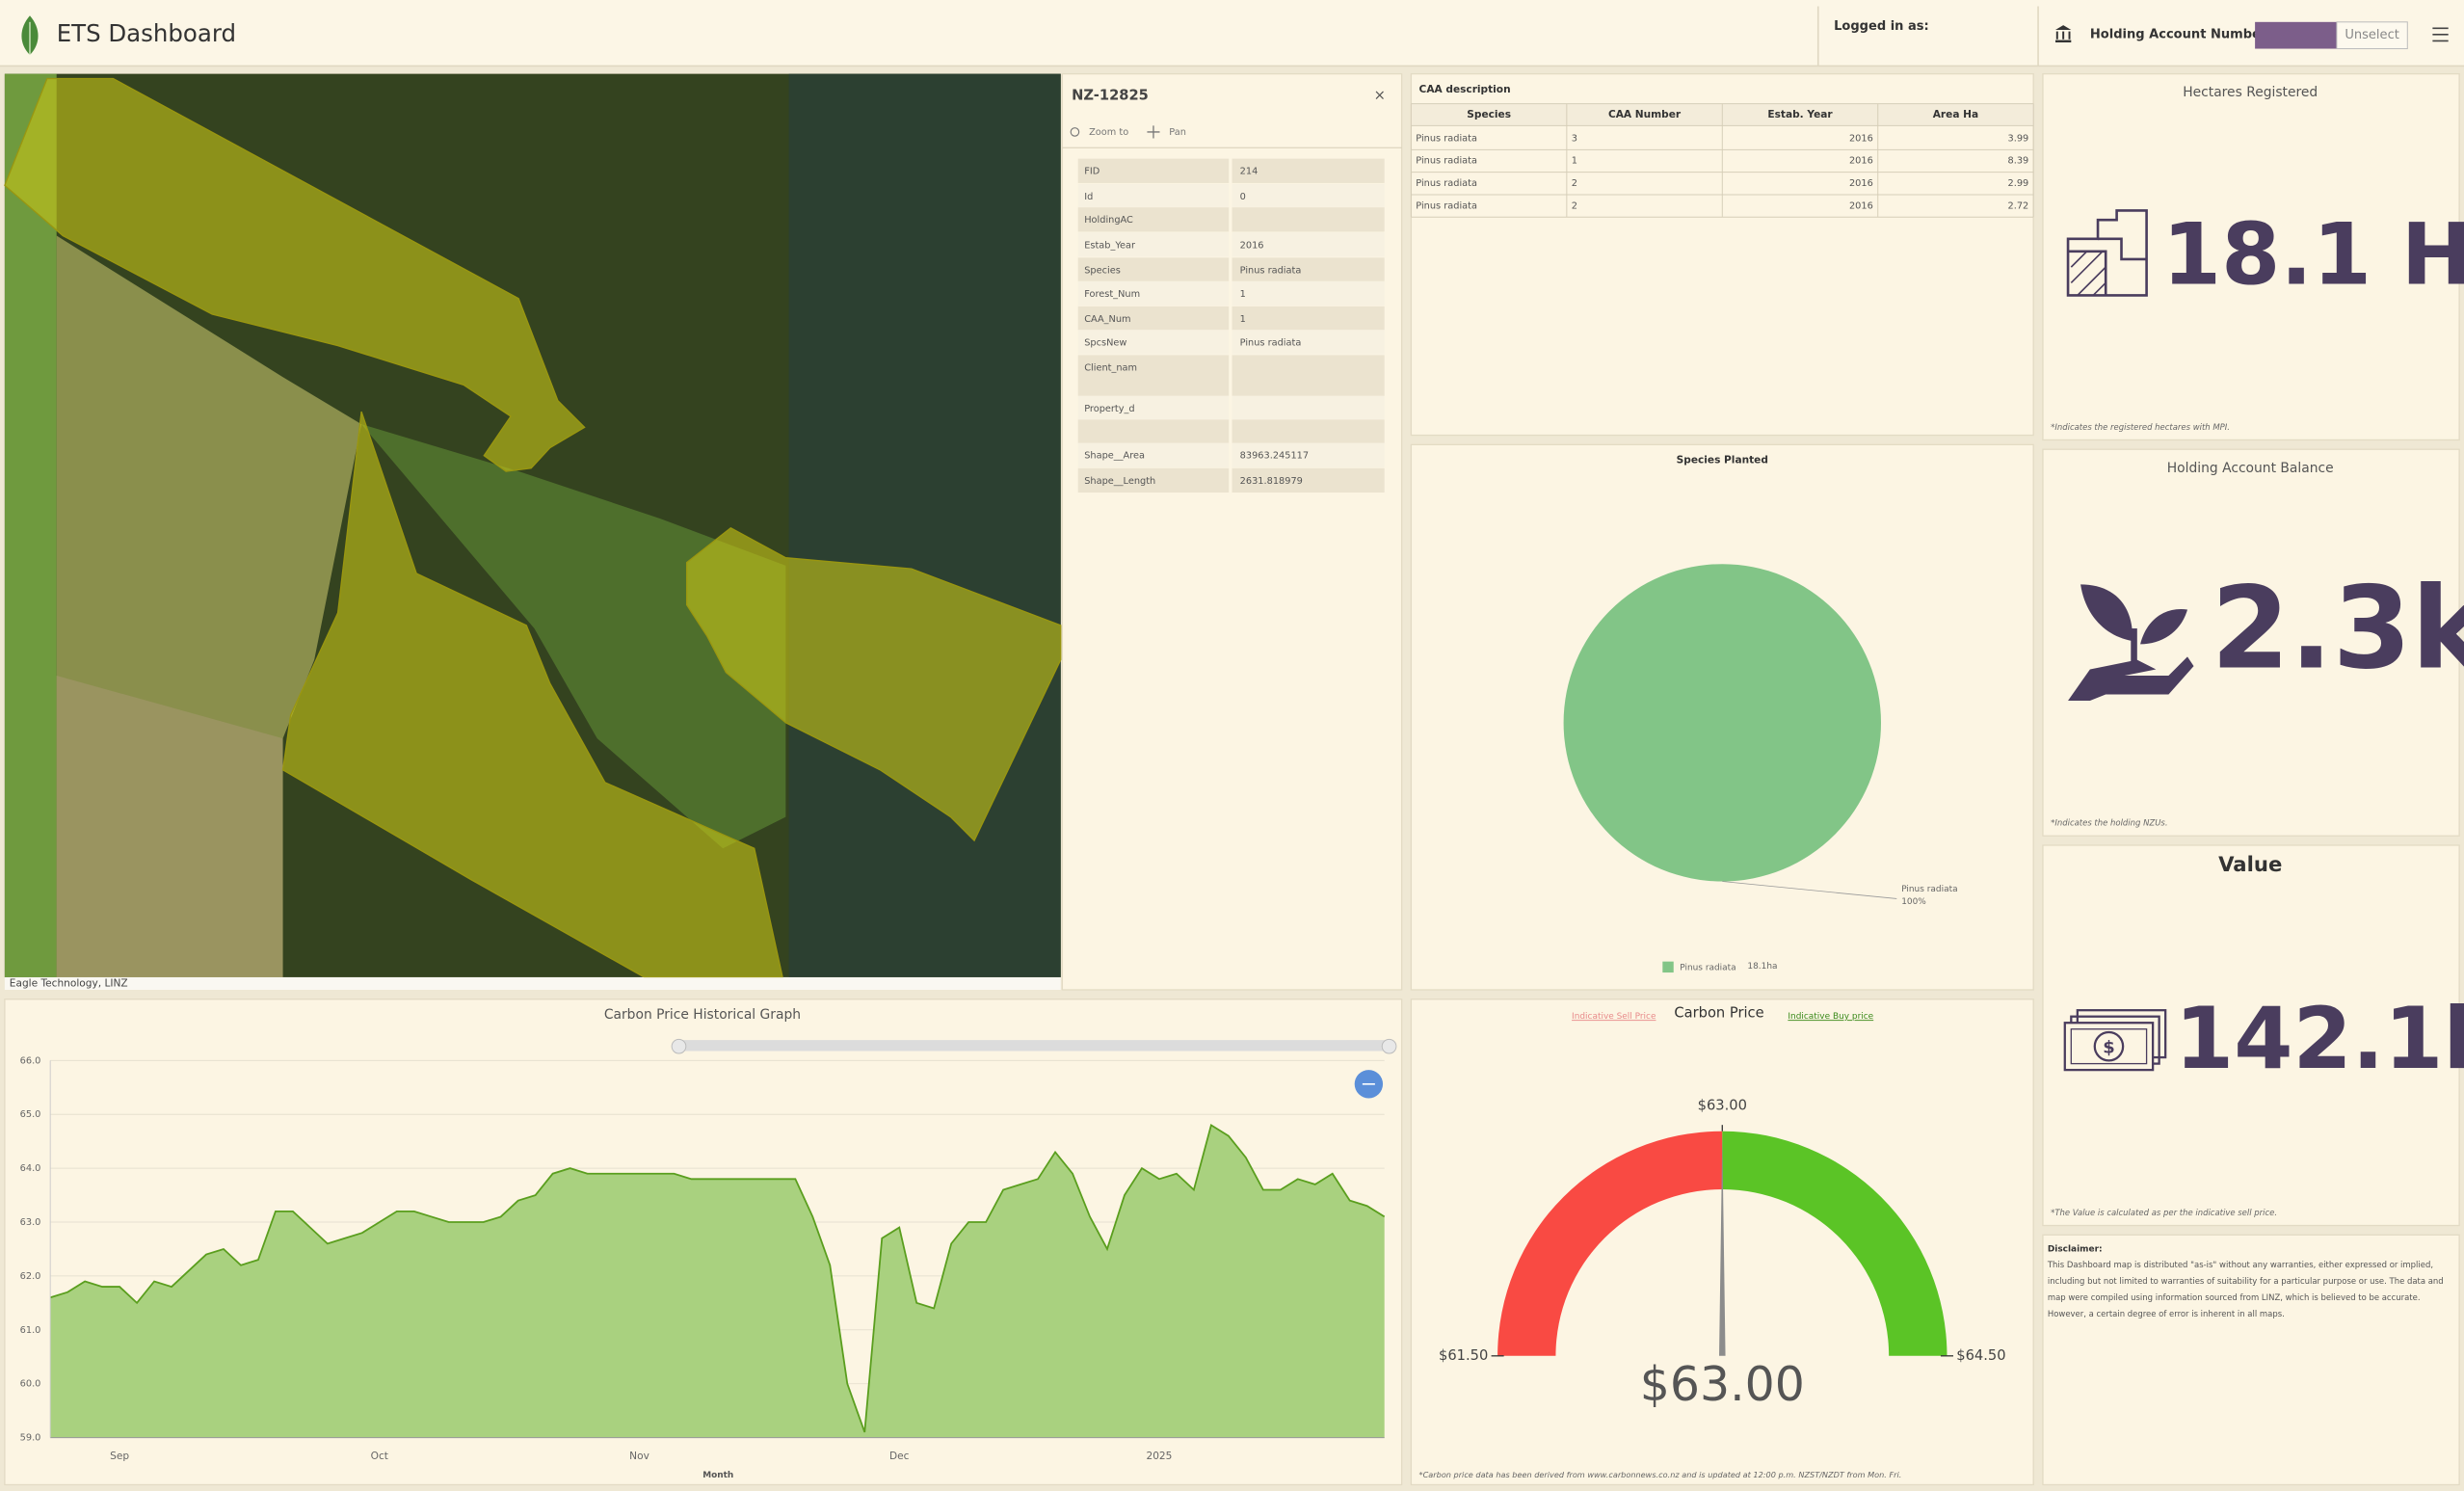 This screenshot has width=2464, height=1491. What do you see at coordinates (69, 983) in the screenshot?
I see `map-attribution: Eagle Technology, LINZ` at bounding box center [69, 983].